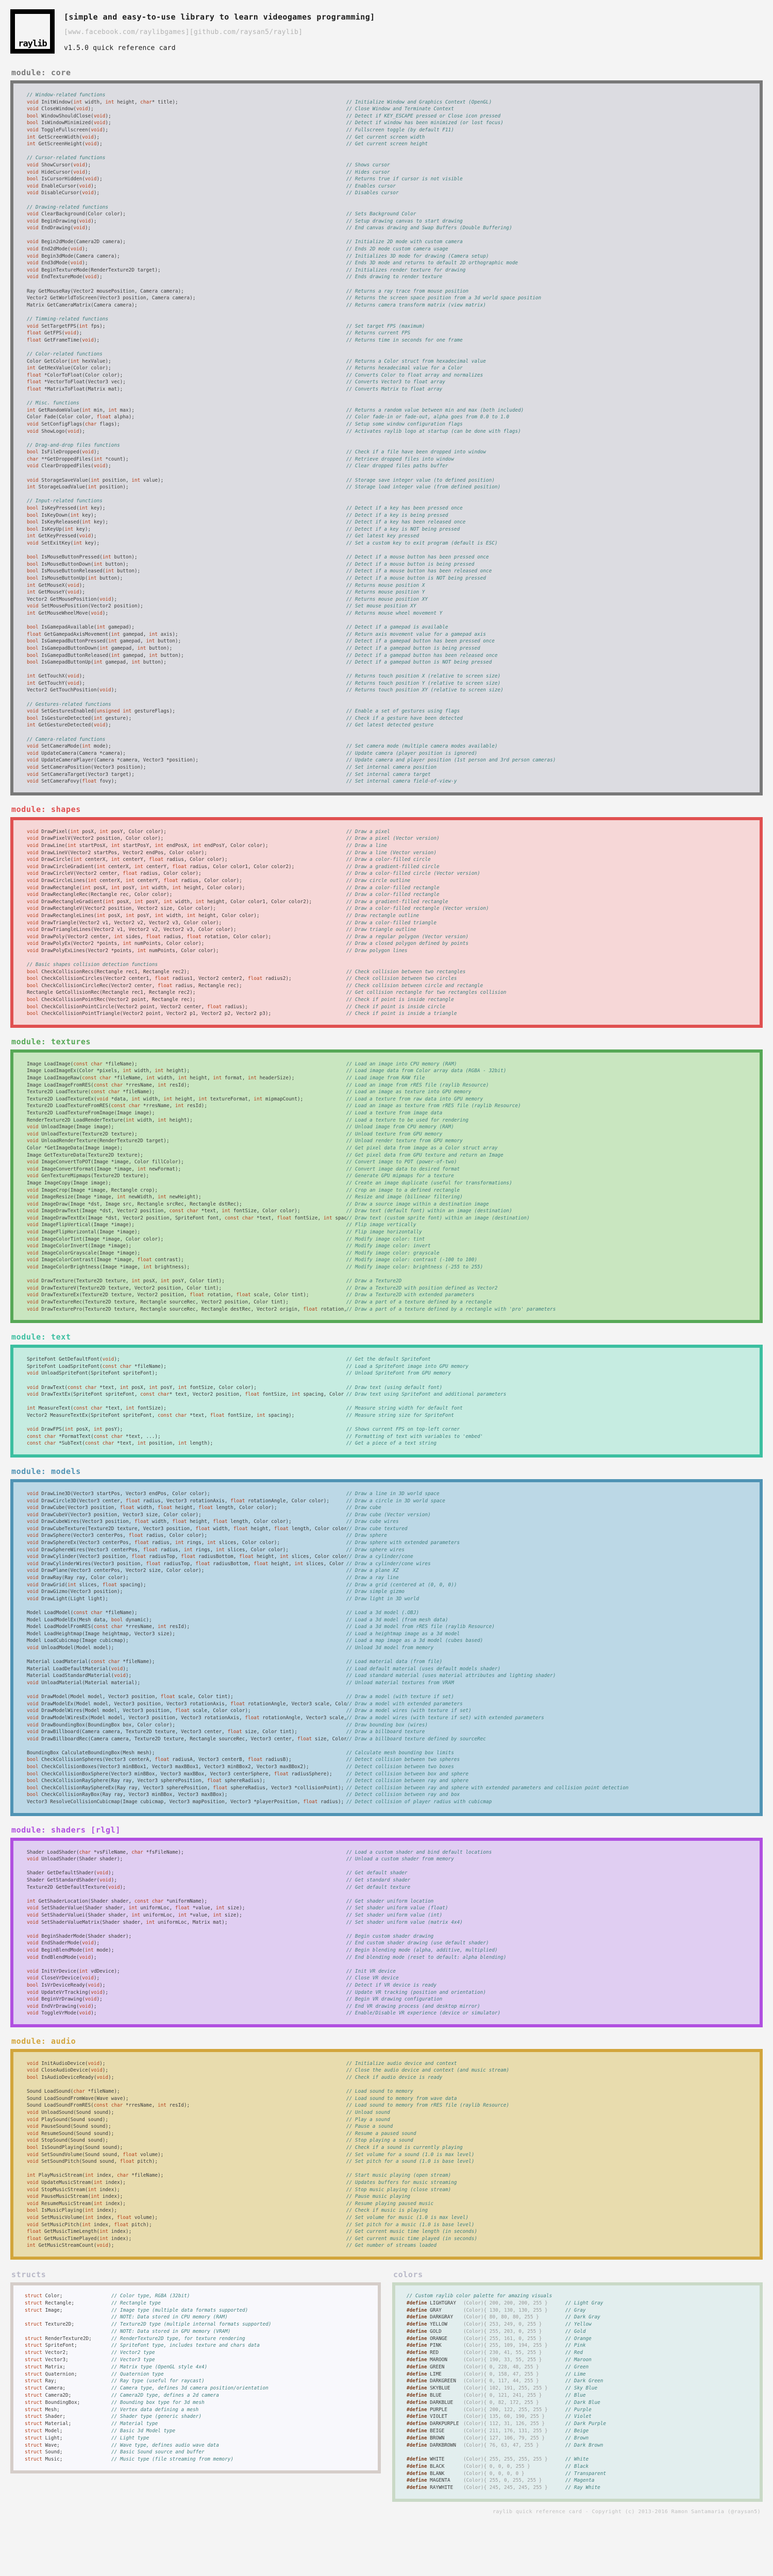 The image size is (773, 2576). I want to click on function-comment: // Draw cube (Vector version), so click(388, 1515).